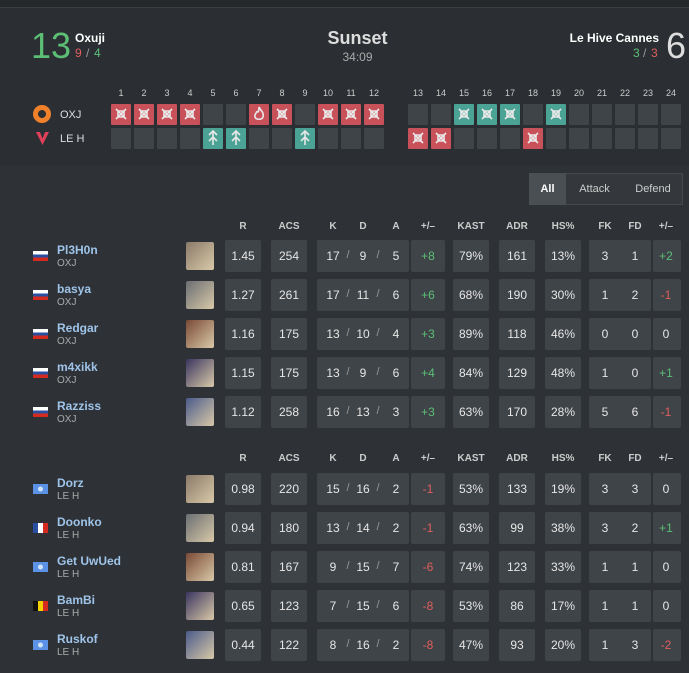  Describe the element at coordinates (289, 295) in the screenshot. I see `stat-value: 261` at that location.